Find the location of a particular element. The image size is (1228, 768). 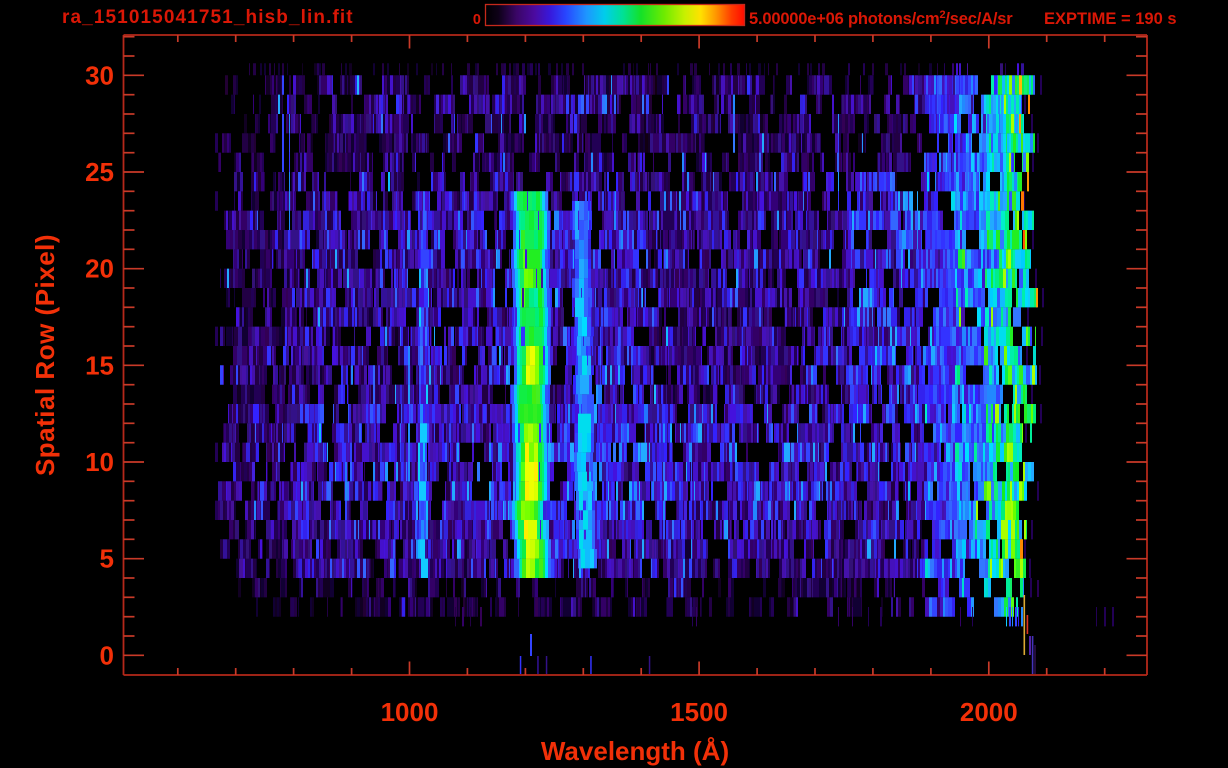

svg-text: 5 is located at coordinates (107, 559).